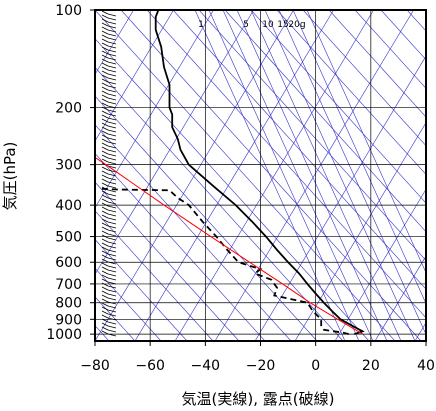 The image size is (436, 411). What do you see at coordinates (68, 11) in the screenshot?
I see `y-tick-label: 100` at bounding box center [68, 11].